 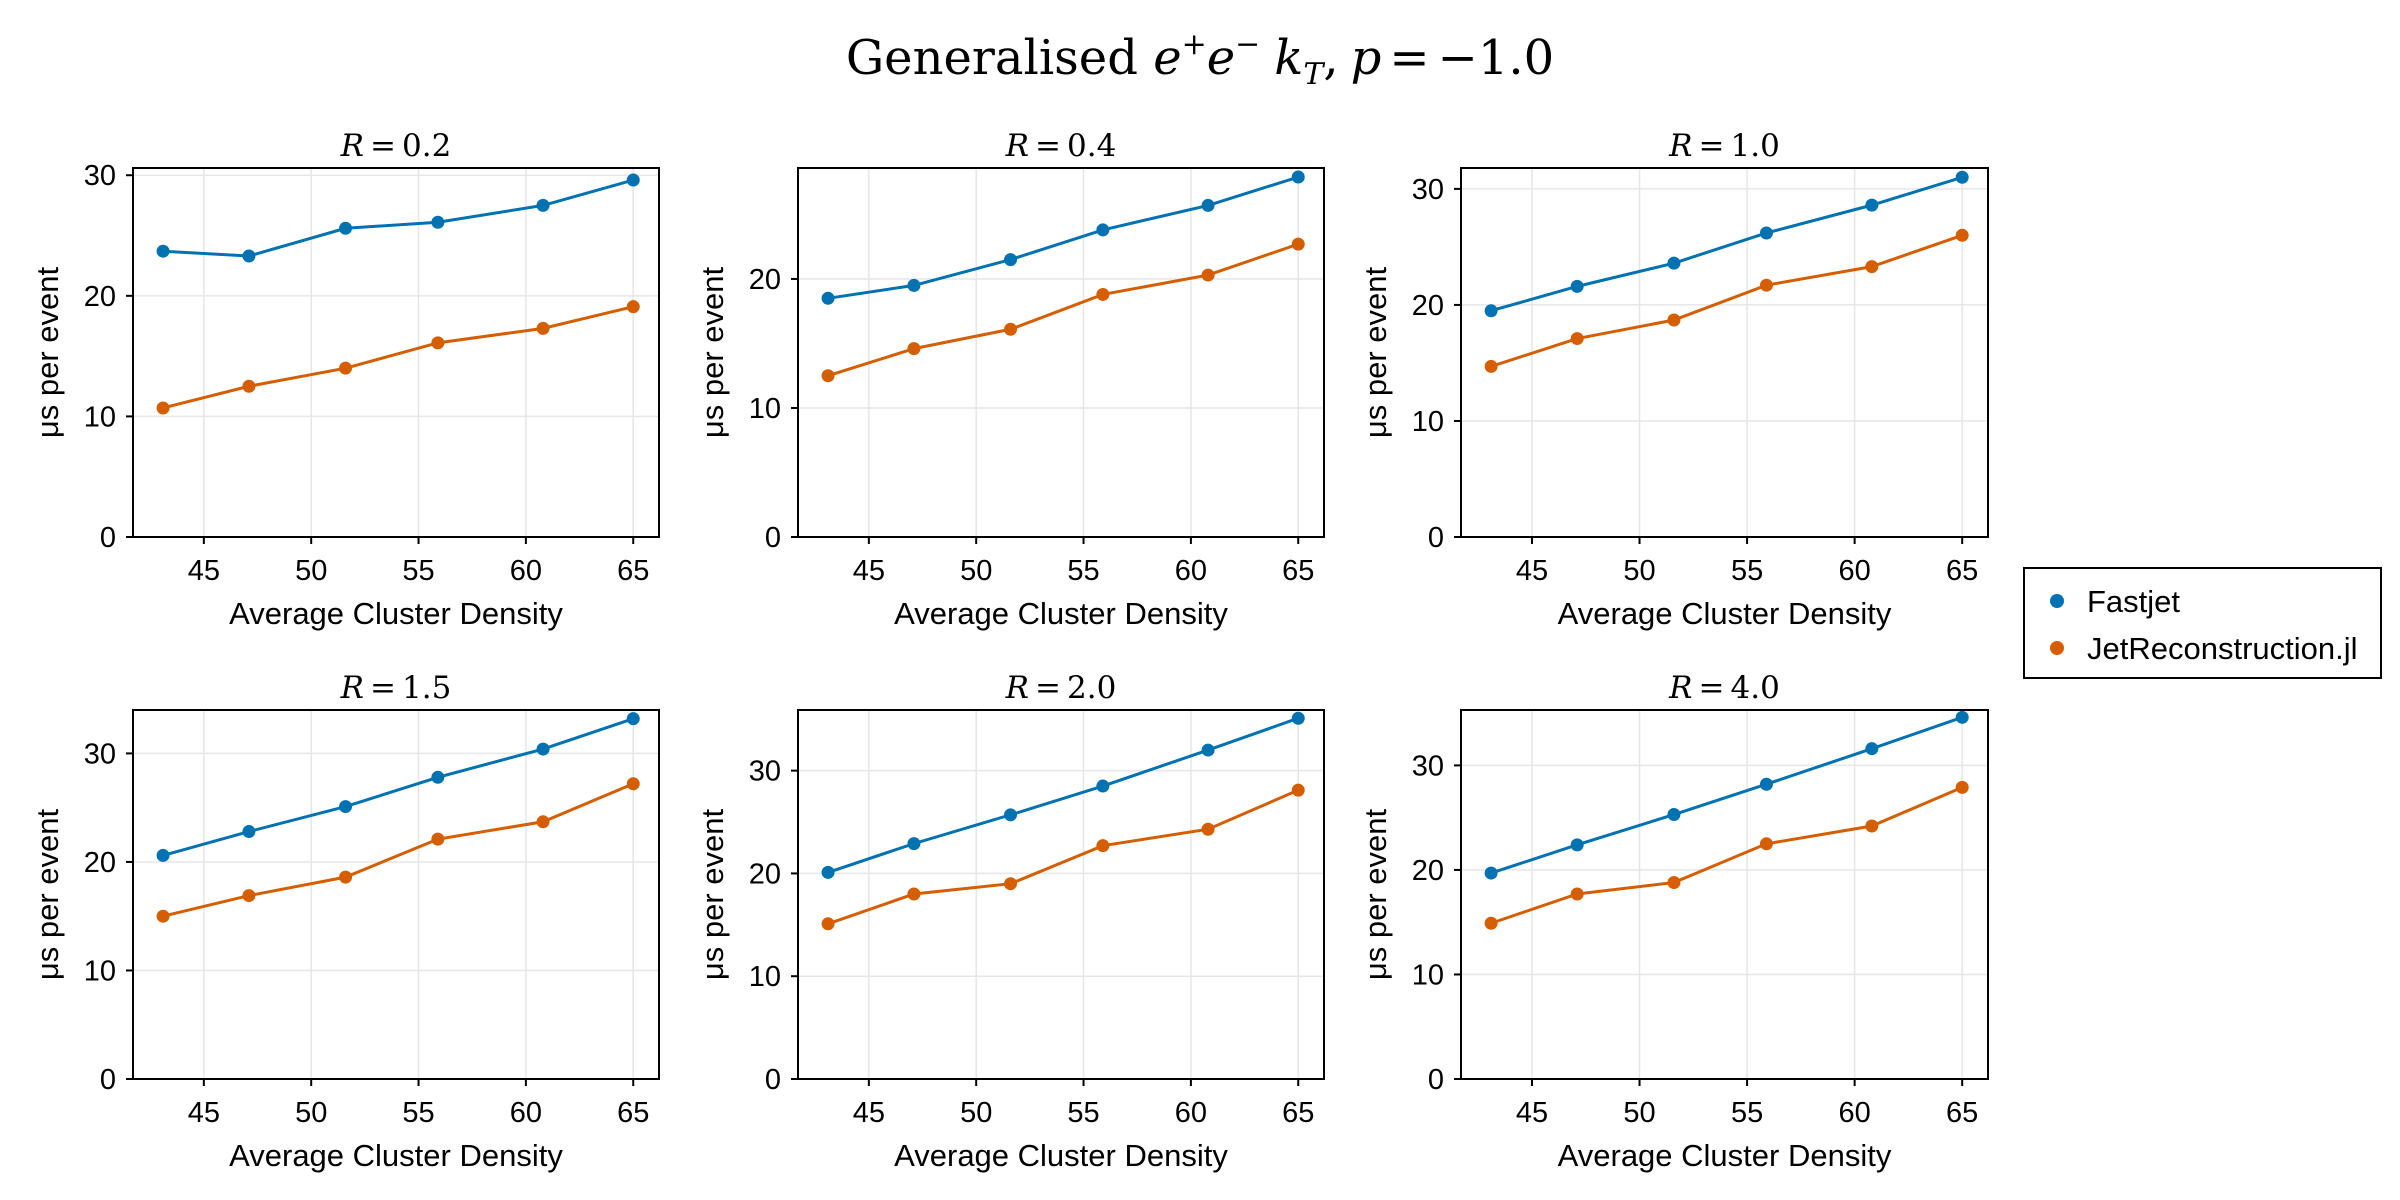 What do you see at coordinates (1061, 146) in the screenshot?
I see `panel-title: R = 0.4` at bounding box center [1061, 146].